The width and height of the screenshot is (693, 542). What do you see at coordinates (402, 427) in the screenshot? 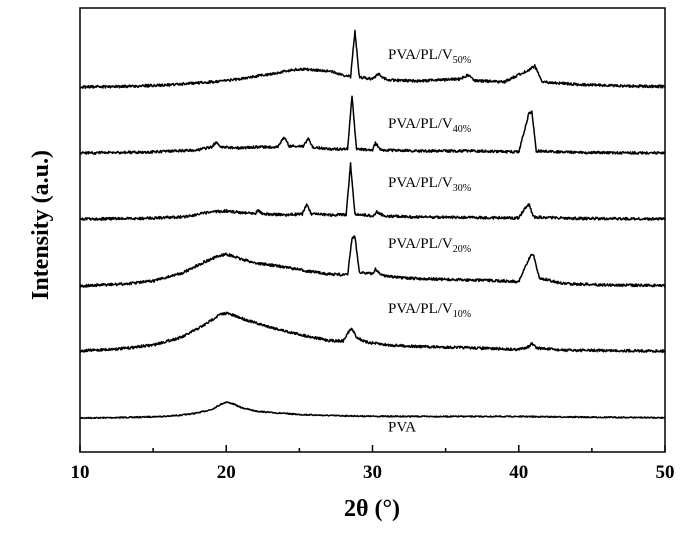
I see `series-label-pva: PVA` at bounding box center [402, 427].